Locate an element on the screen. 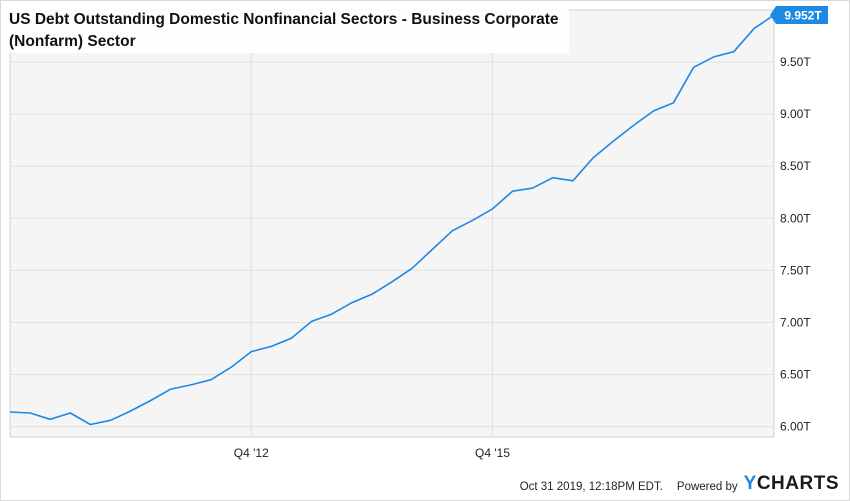 This screenshot has width=850, height=501. y-tick-label: 6.50T is located at coordinates (795, 375).